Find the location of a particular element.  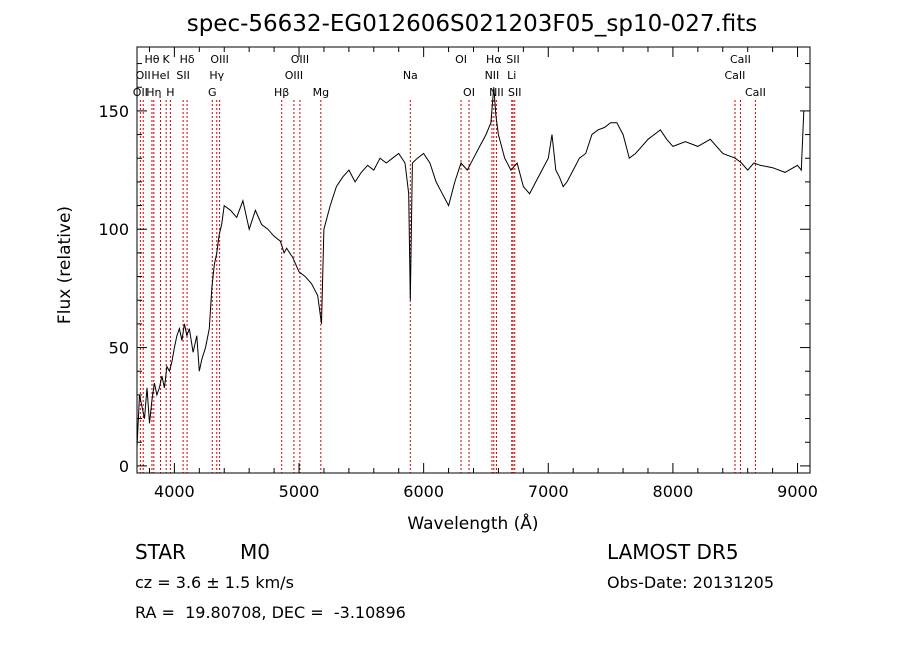

line-marker-label: G is located at coordinates (212, 92).